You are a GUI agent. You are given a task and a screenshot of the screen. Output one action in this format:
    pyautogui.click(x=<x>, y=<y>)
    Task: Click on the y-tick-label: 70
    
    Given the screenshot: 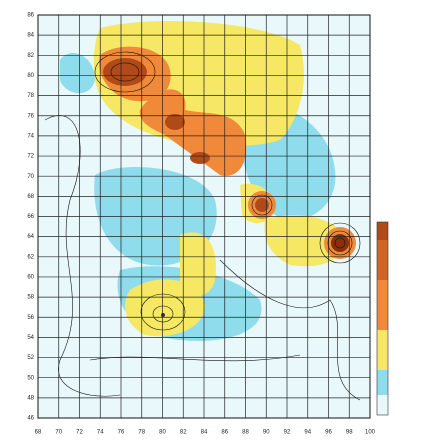 What is the action you would take?
    pyautogui.click(x=30, y=177)
    